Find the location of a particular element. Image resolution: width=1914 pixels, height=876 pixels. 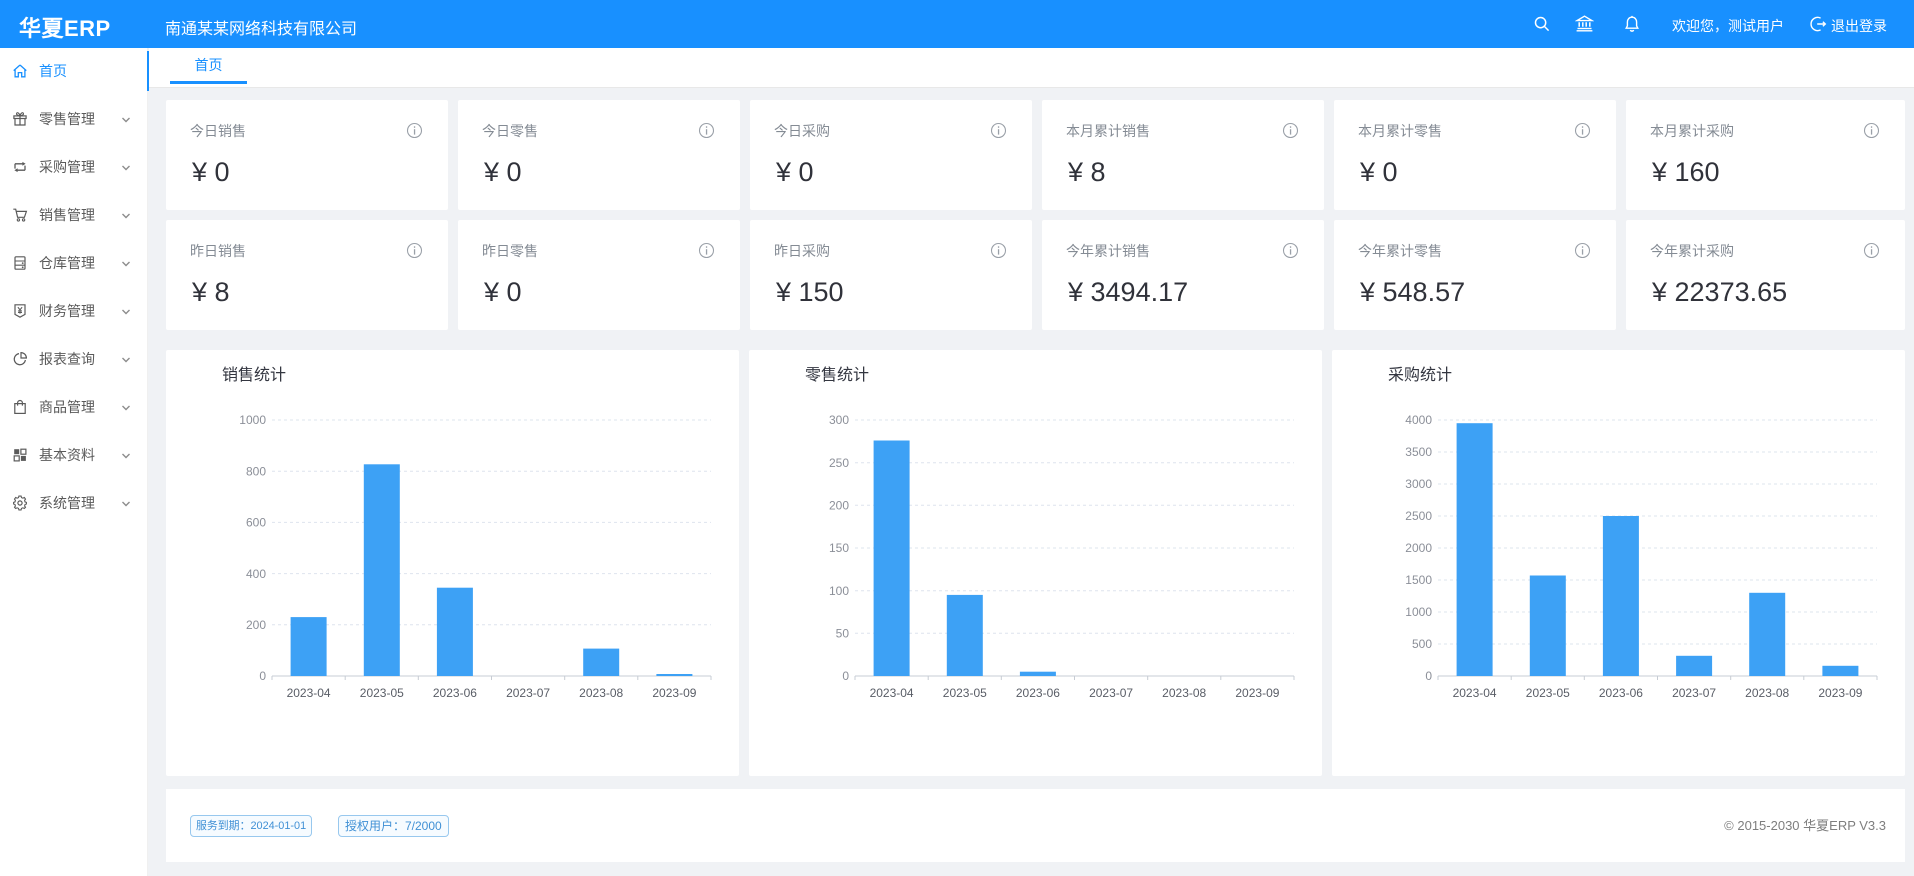

svg-text: 2000 is located at coordinates (1418, 548).